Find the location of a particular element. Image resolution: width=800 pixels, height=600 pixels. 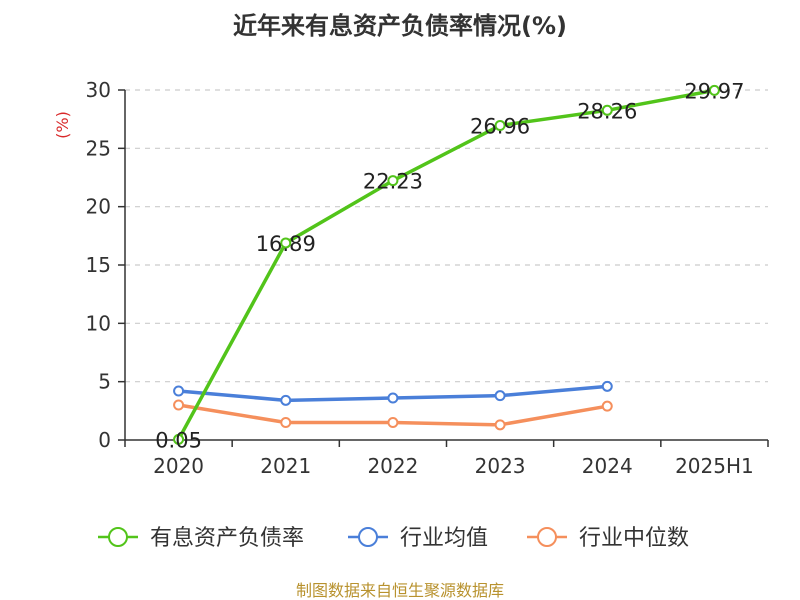

y-tick-label: 0 is located at coordinates (104, 440).